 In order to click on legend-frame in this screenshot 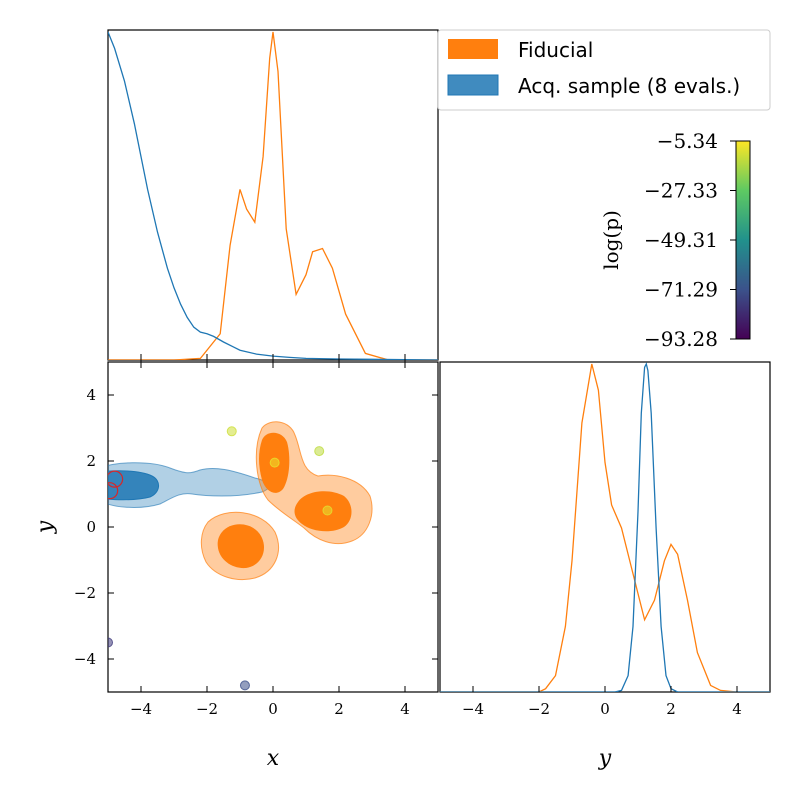, I will do `click(604, 70)`.